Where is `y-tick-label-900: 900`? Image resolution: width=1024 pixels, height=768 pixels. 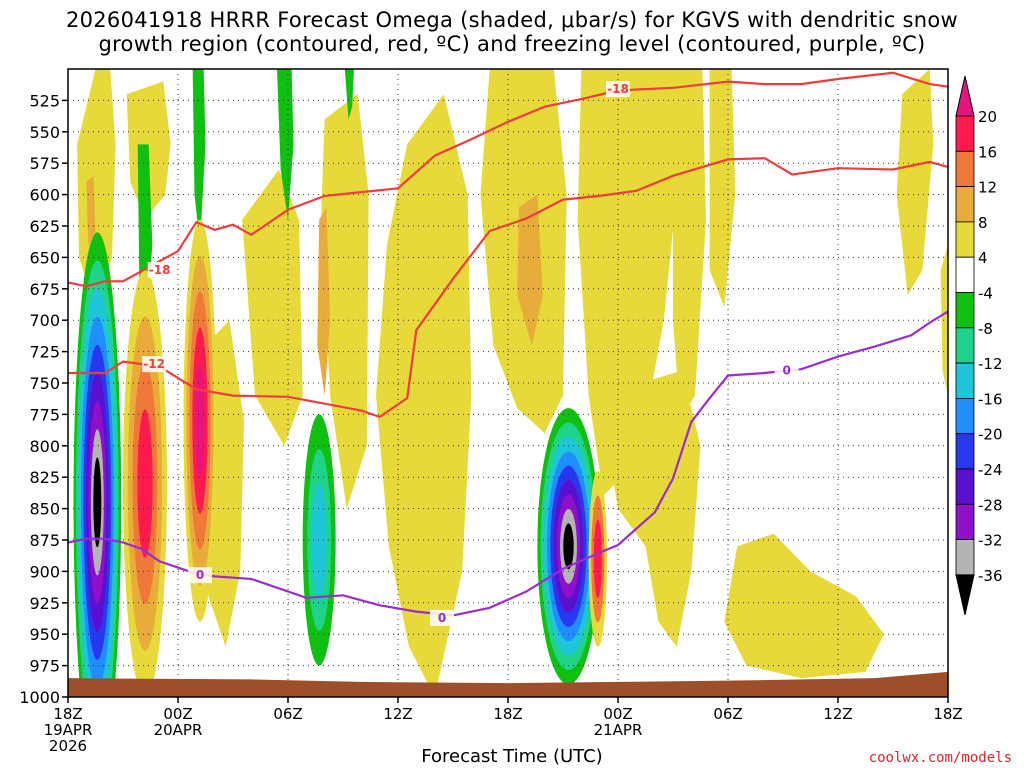
y-tick-label-900: 900 is located at coordinates (44, 571).